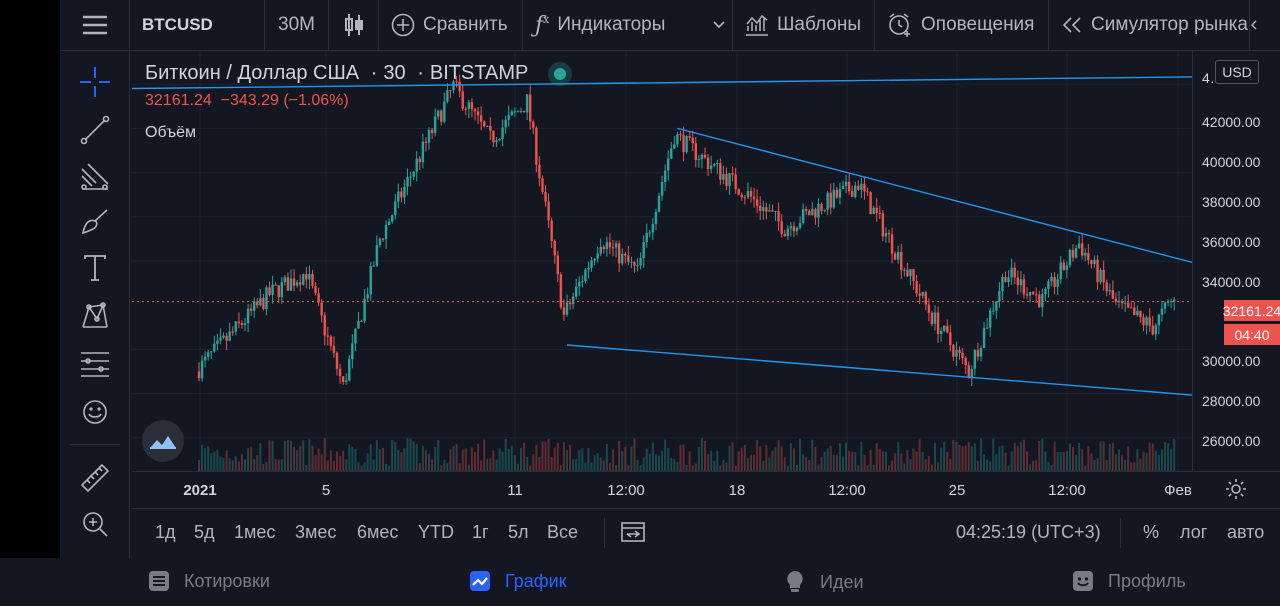  What do you see at coordinates (1246, 532) in the screenshot?
I see `auto-toggle: авто` at bounding box center [1246, 532].